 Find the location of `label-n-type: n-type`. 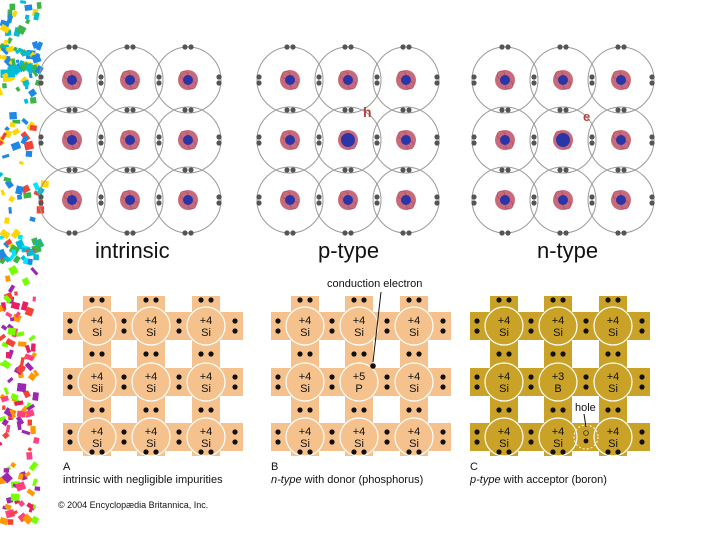

label-n-type: n-type is located at coordinates (568, 250).